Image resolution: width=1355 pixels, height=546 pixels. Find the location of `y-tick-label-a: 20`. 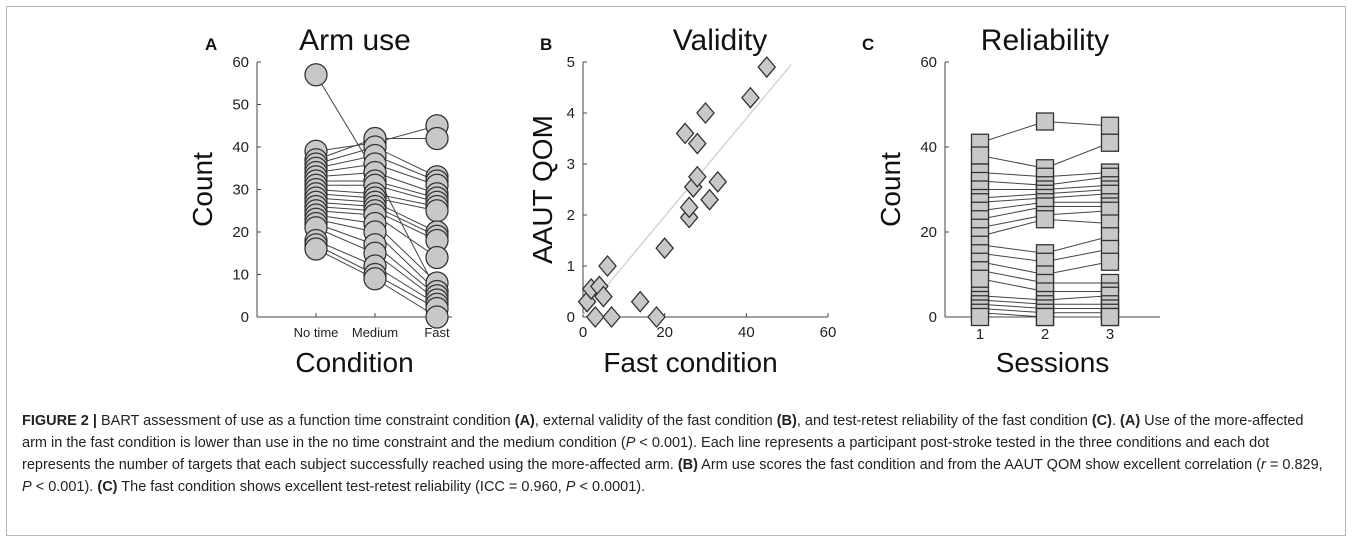

y-tick-label-a: 20 is located at coordinates (240, 232).